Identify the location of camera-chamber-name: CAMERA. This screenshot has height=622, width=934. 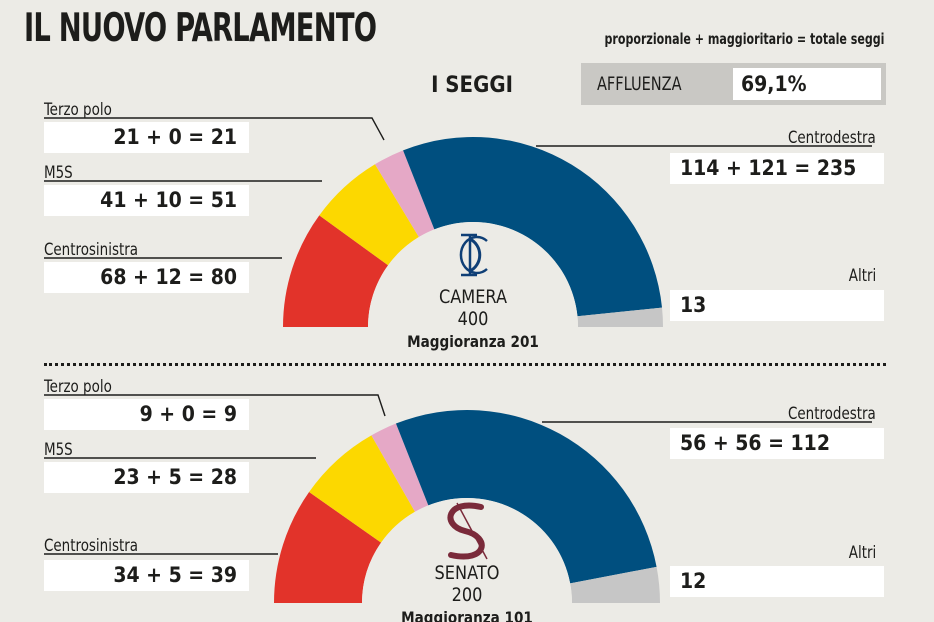
(473, 298).